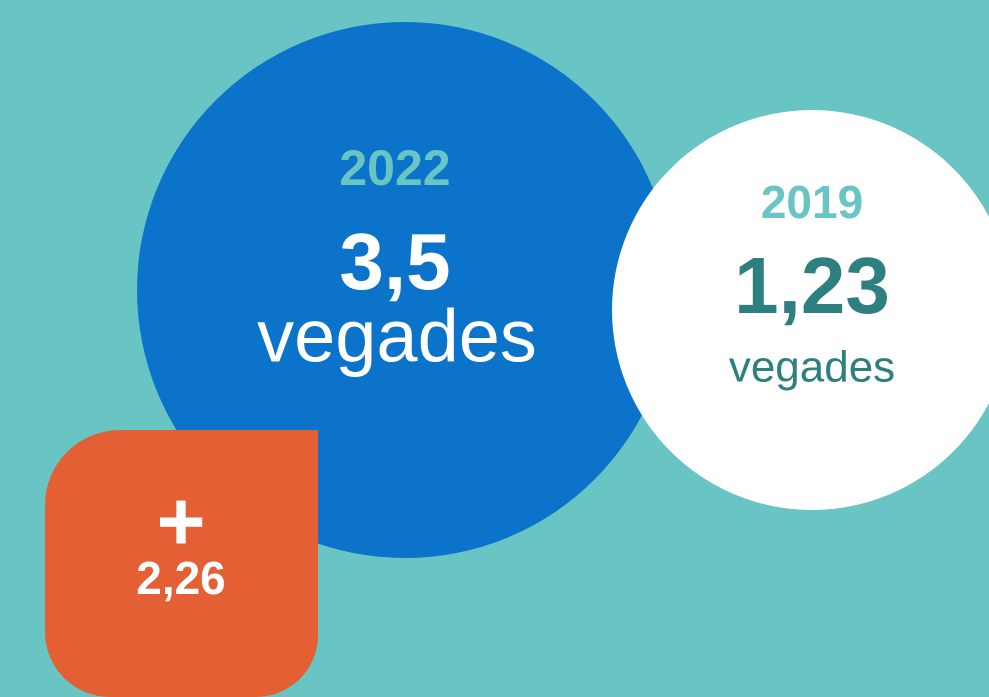  What do you see at coordinates (394, 168) in the screenshot?
I see `current-year: 2022` at bounding box center [394, 168].